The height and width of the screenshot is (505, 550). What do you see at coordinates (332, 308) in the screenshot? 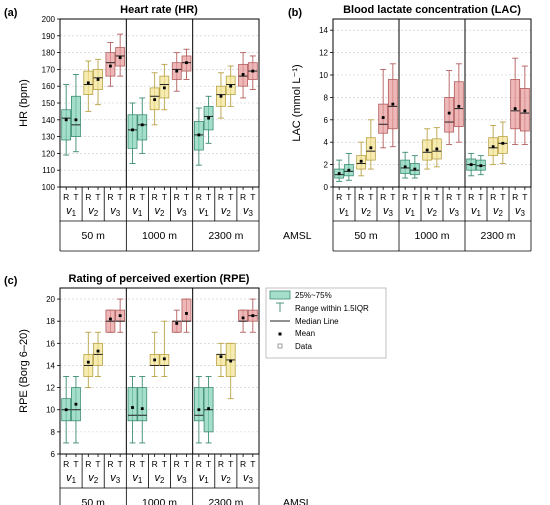
I see `legend-label: Range within 1.5IQR` at bounding box center [332, 308].